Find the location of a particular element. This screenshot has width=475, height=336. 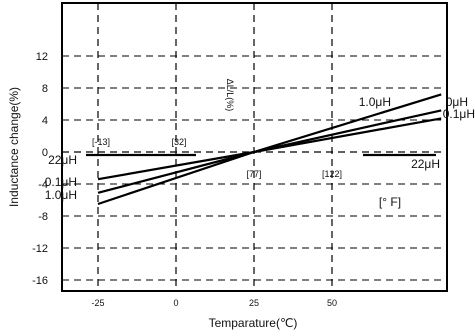

fahrenheit-tick-3: [122] is located at coordinates (332, 174).